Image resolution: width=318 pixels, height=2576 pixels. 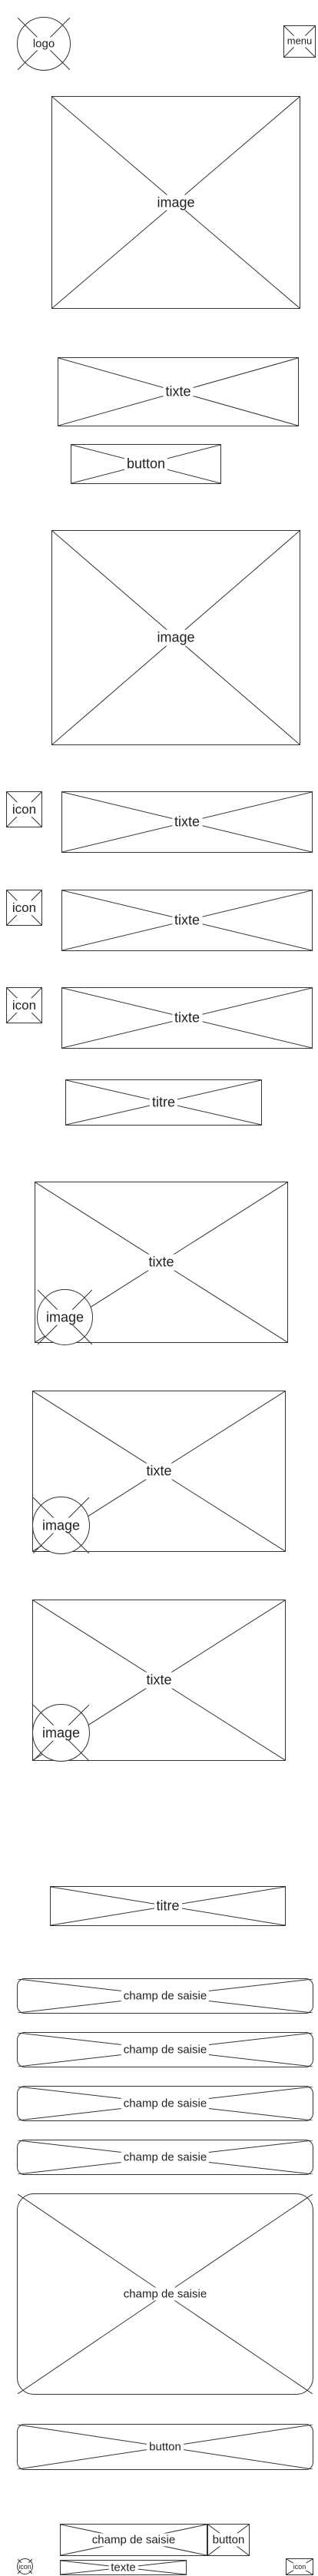 I want to click on newsletter-button: button, so click(x=228, y=2540).